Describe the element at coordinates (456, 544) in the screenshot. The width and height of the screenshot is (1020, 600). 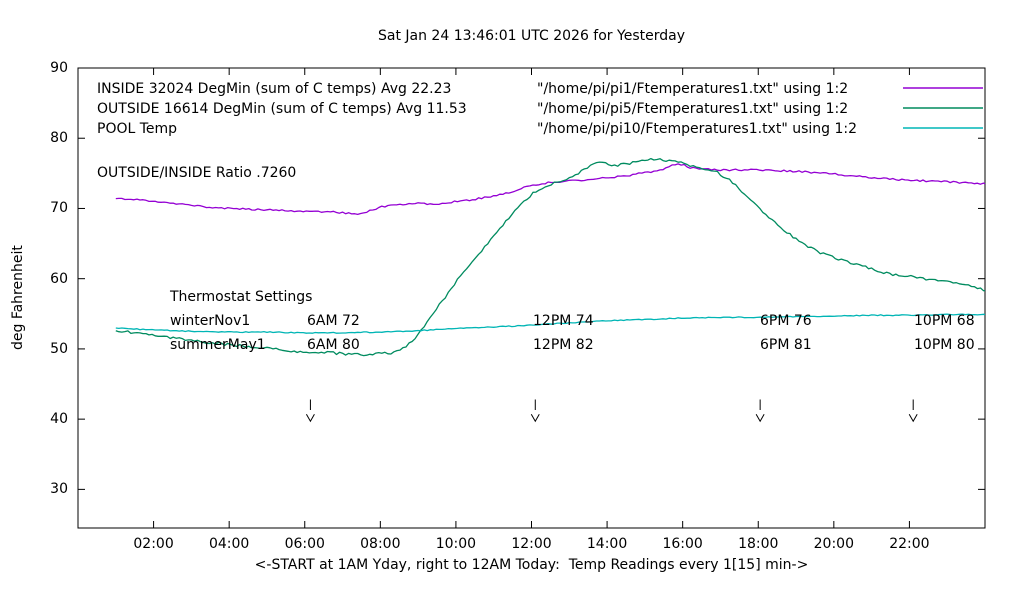
I see `x-tick-label: 10:00` at that location.